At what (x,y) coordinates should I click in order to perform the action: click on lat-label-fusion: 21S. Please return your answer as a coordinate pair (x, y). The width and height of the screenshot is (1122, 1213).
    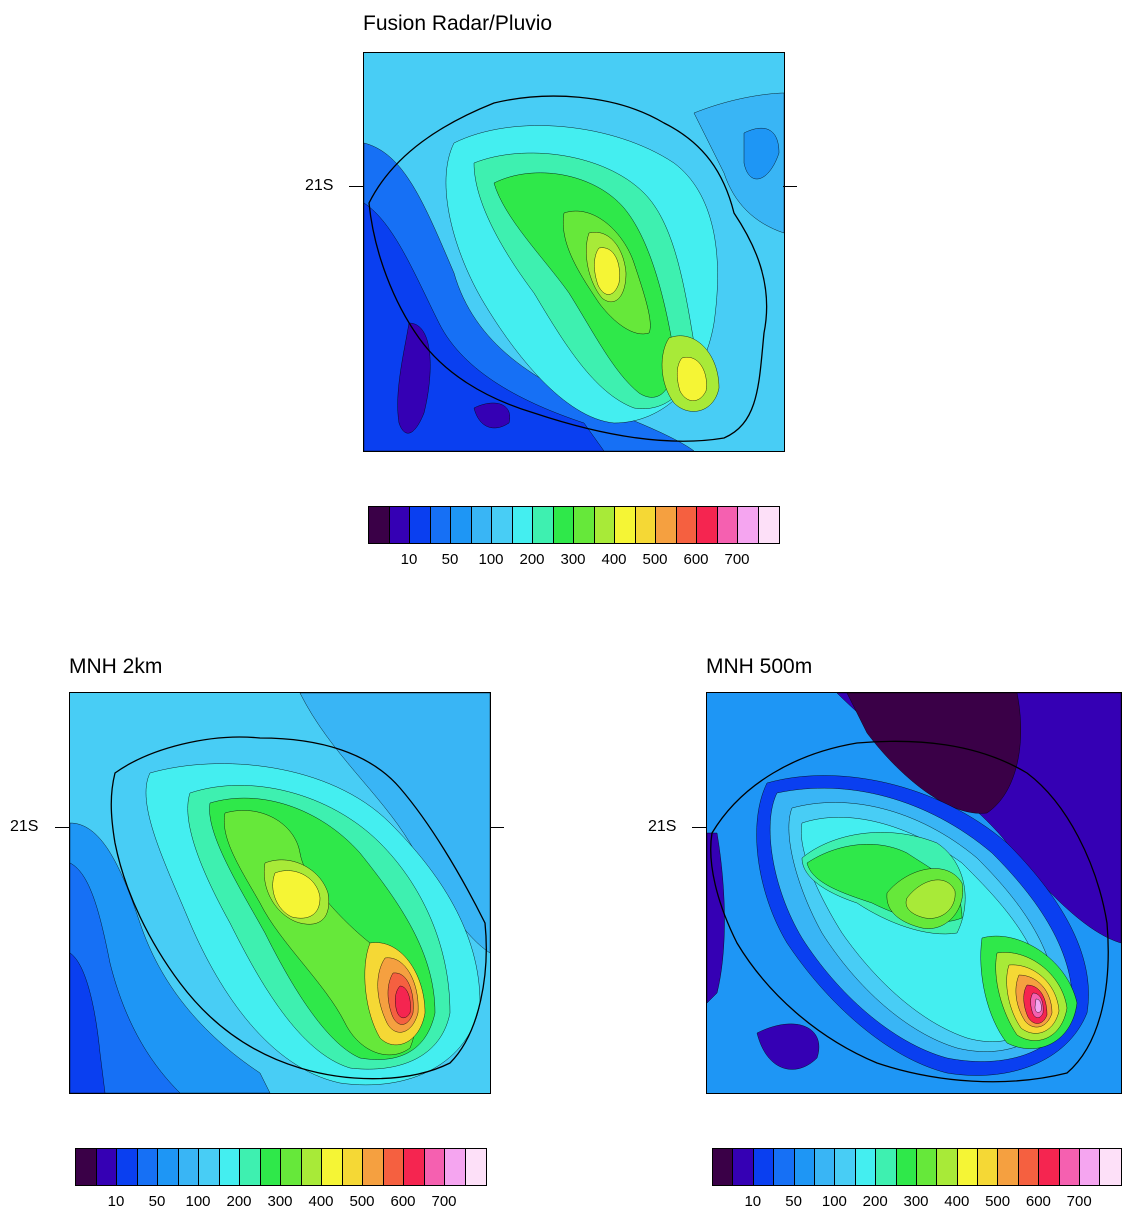
    Looking at the image, I should click on (319, 185).